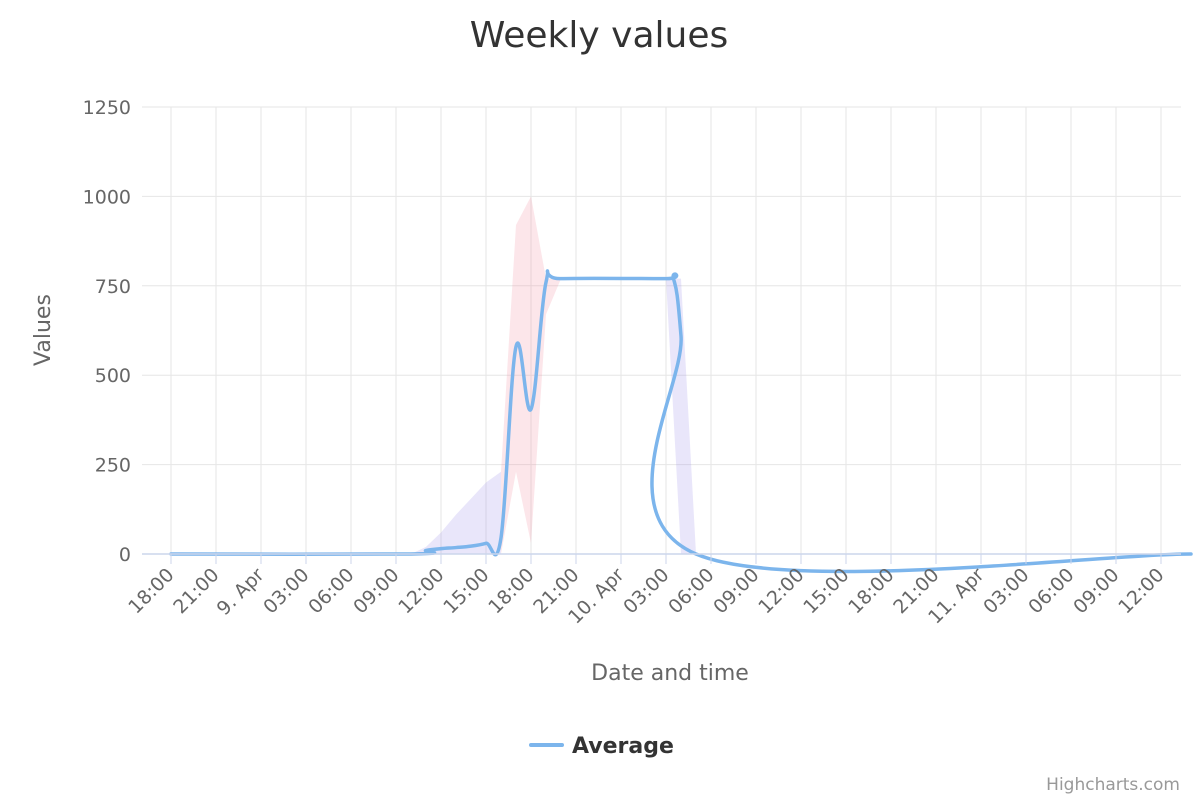  Describe the element at coordinates (125, 555) in the screenshot. I see `y-tick-label: 0` at that location.